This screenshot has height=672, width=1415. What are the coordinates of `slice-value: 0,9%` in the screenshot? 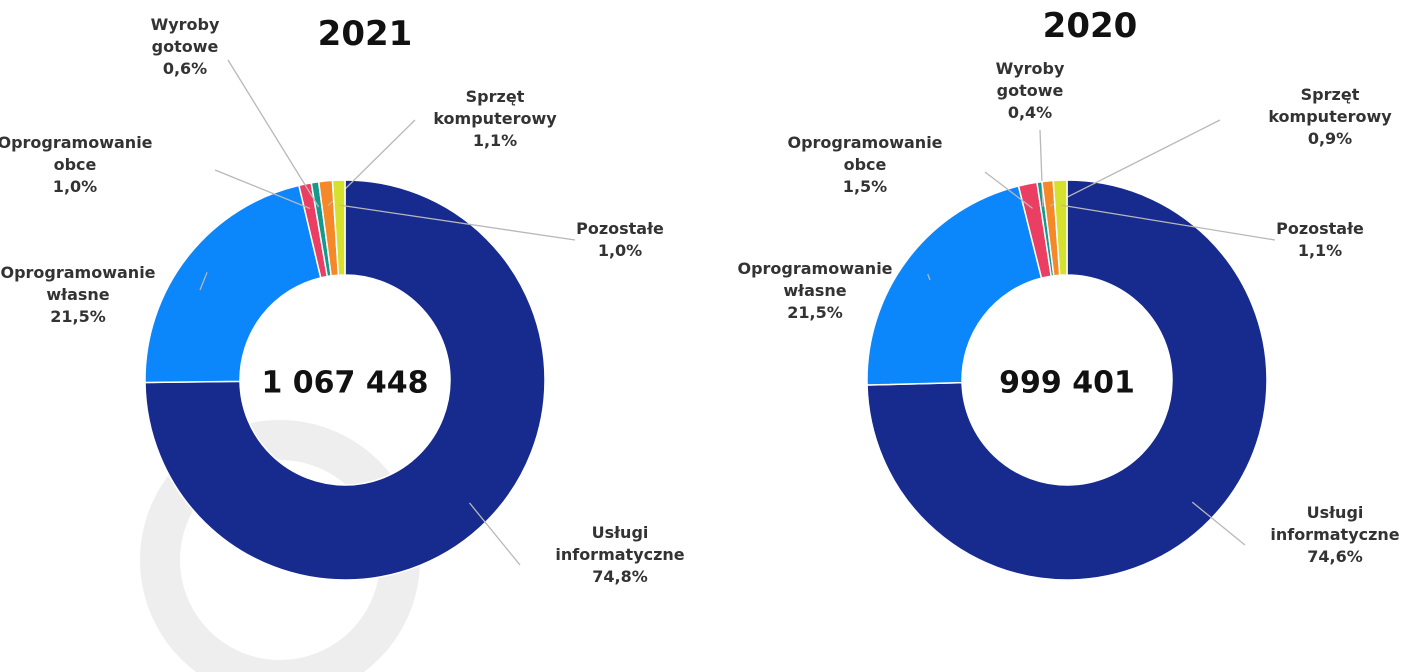 It's located at (1330, 138).